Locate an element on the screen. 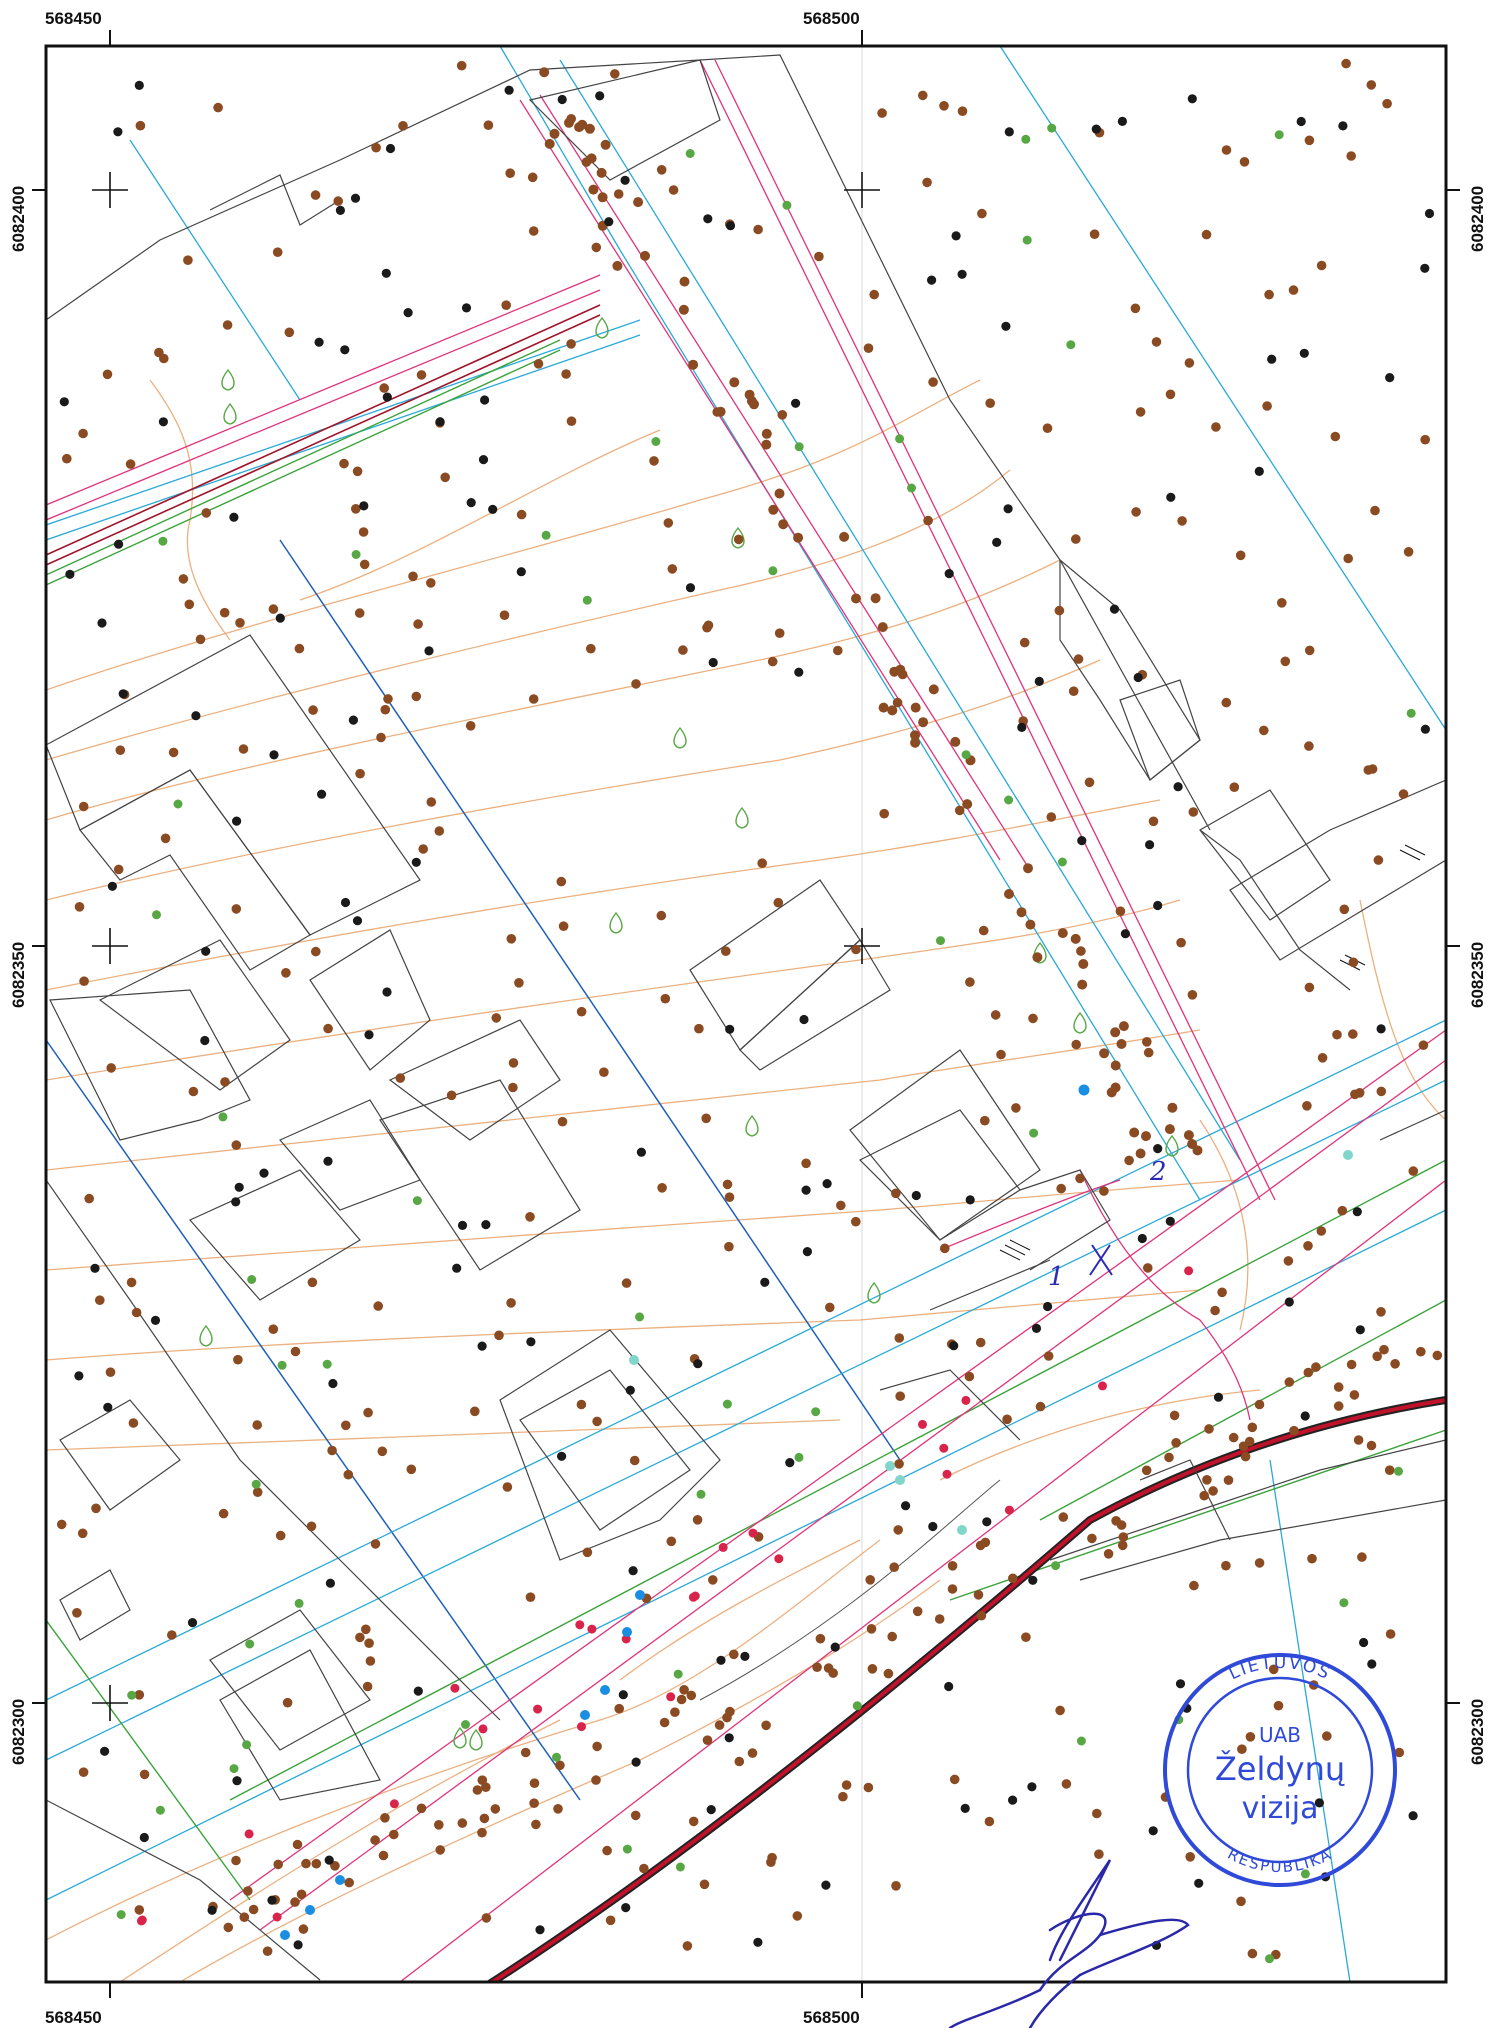 This screenshot has height=2028, width=1490. y-label-right-3: 6082300 is located at coordinates (1477, 1732).